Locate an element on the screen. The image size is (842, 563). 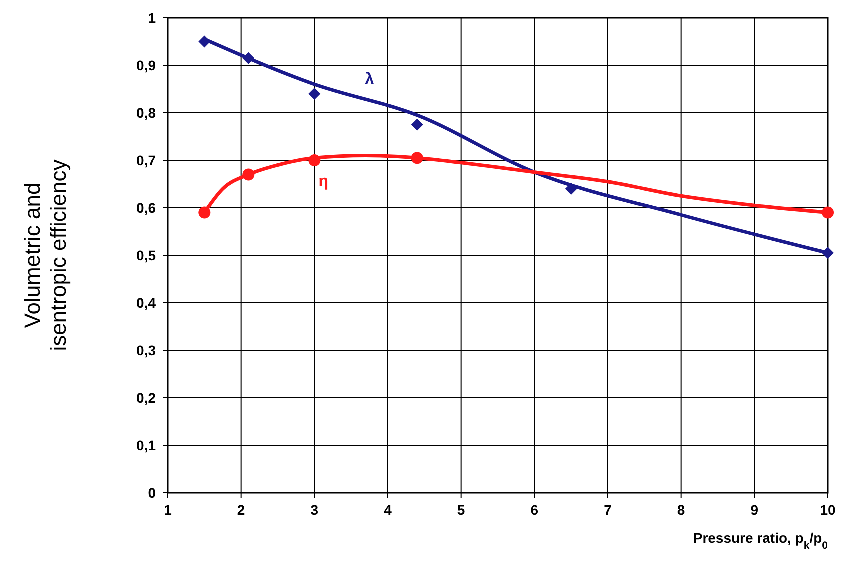
x-tick-label: 8 is located at coordinates (681, 510).